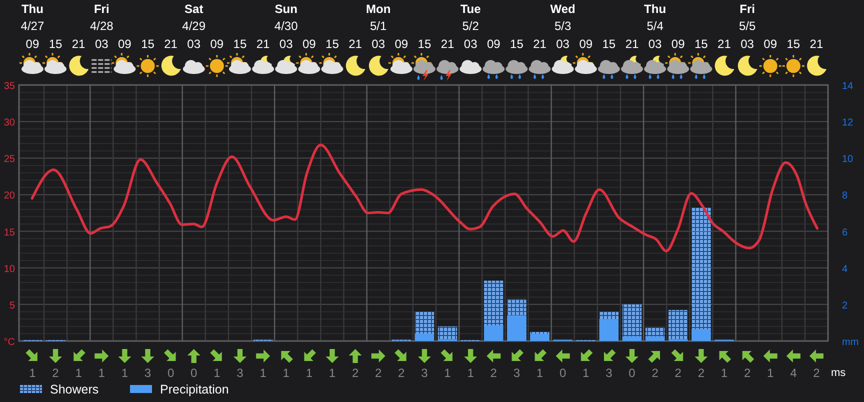  What do you see at coordinates (747, 17) in the screenshot?
I see `x2-tick-label: Fri 5/5` at bounding box center [747, 17].